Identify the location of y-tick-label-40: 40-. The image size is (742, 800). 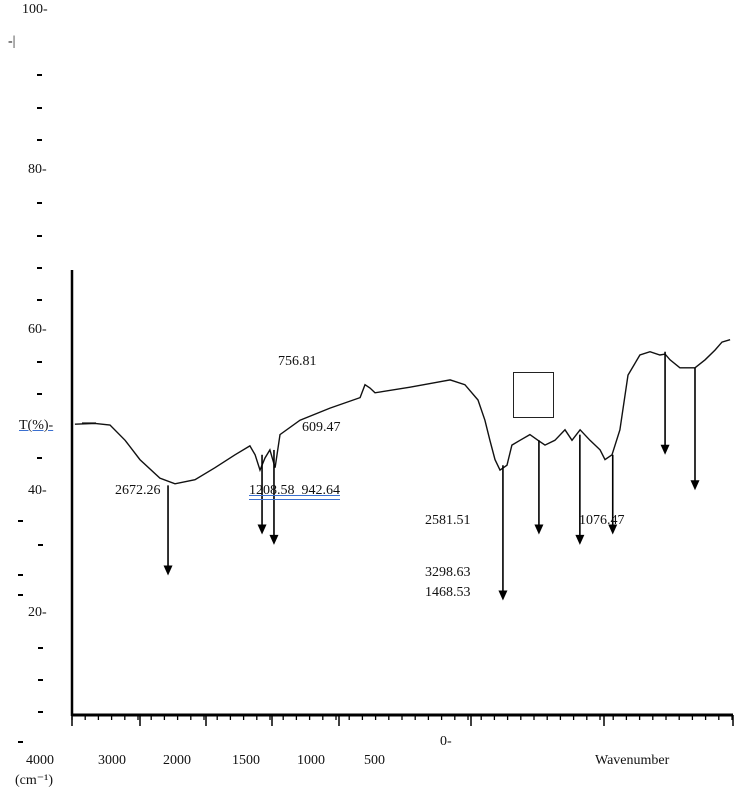
(37, 490).